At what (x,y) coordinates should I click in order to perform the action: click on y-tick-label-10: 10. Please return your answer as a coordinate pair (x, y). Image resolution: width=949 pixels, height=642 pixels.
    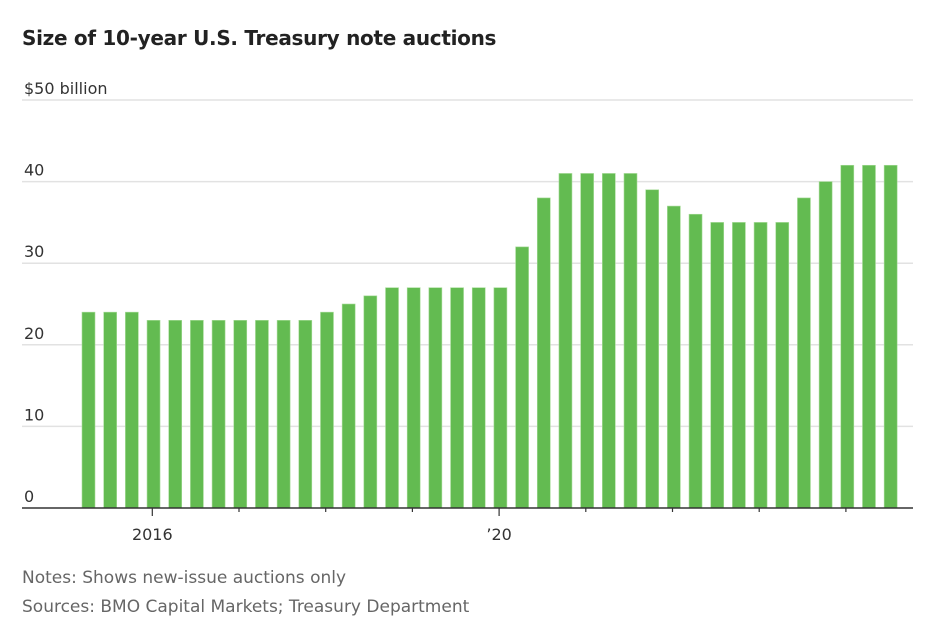
    Looking at the image, I should click on (34, 414).